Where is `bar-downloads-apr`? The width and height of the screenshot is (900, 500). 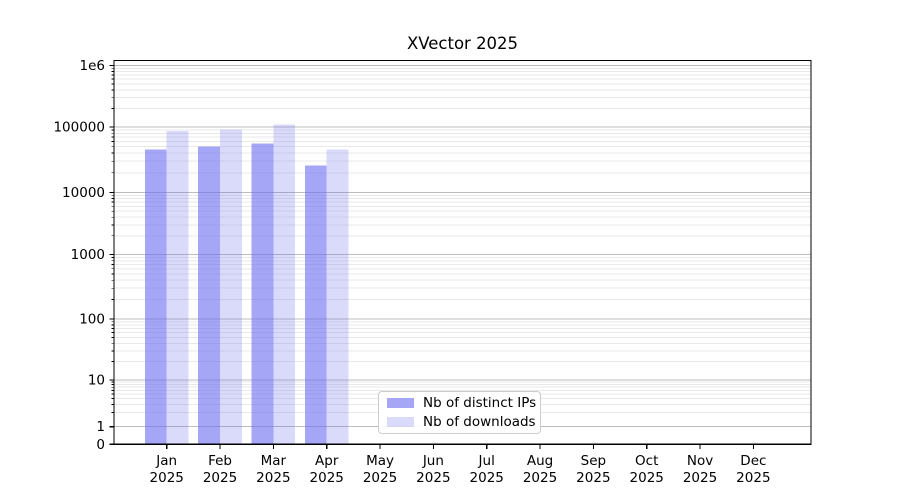
bar-downloads-apr is located at coordinates (337, 297).